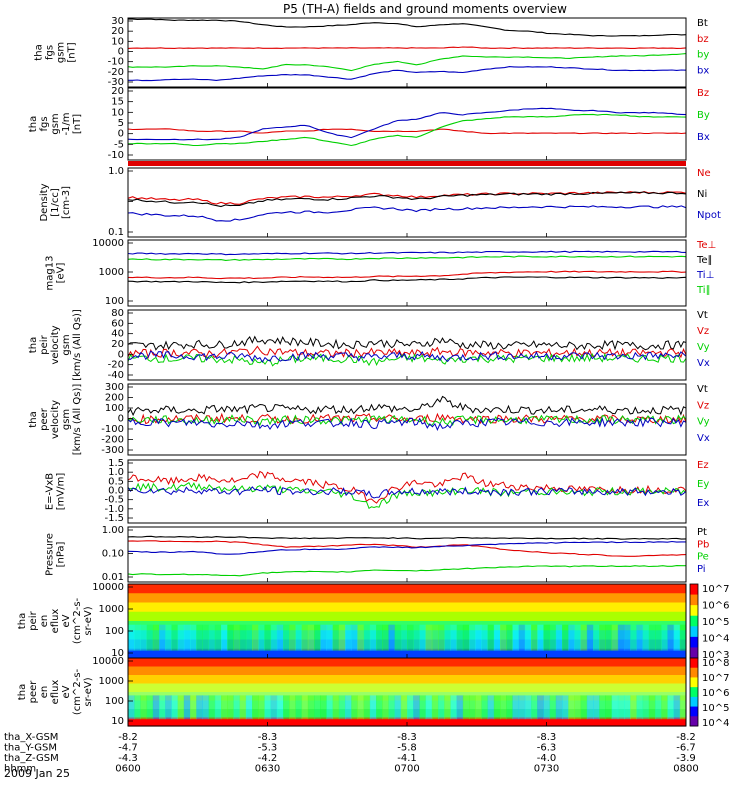 The width and height of the screenshot is (750, 800). What do you see at coordinates (55, 420) in the screenshot?
I see `y-axis-label: thapeervelocitygsm[km/s (All Qs)]` at bounding box center [55, 420].